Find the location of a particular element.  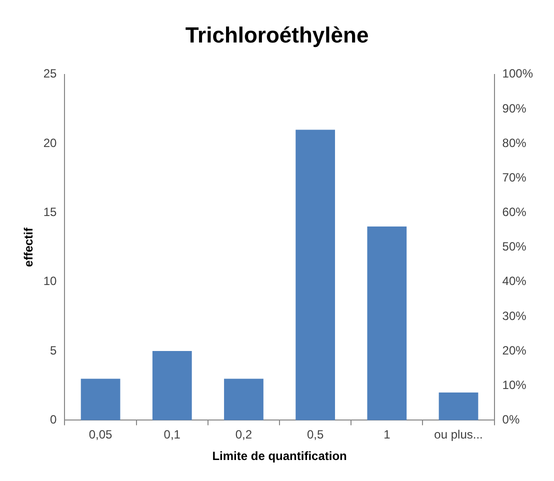

y-tick-label: 25 is located at coordinates (50, 73).